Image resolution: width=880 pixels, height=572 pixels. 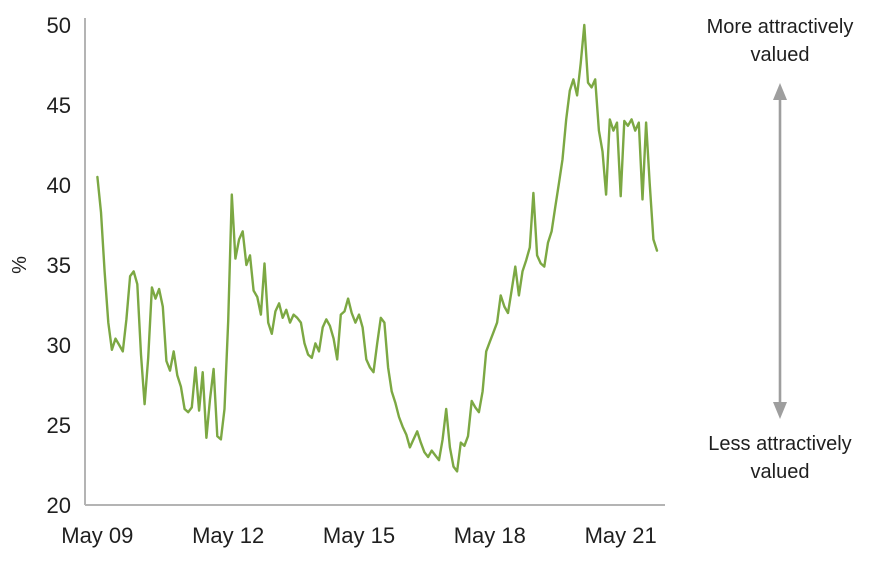 What do you see at coordinates (59, 505) in the screenshot?
I see `y-tick-label: 20` at bounding box center [59, 505].